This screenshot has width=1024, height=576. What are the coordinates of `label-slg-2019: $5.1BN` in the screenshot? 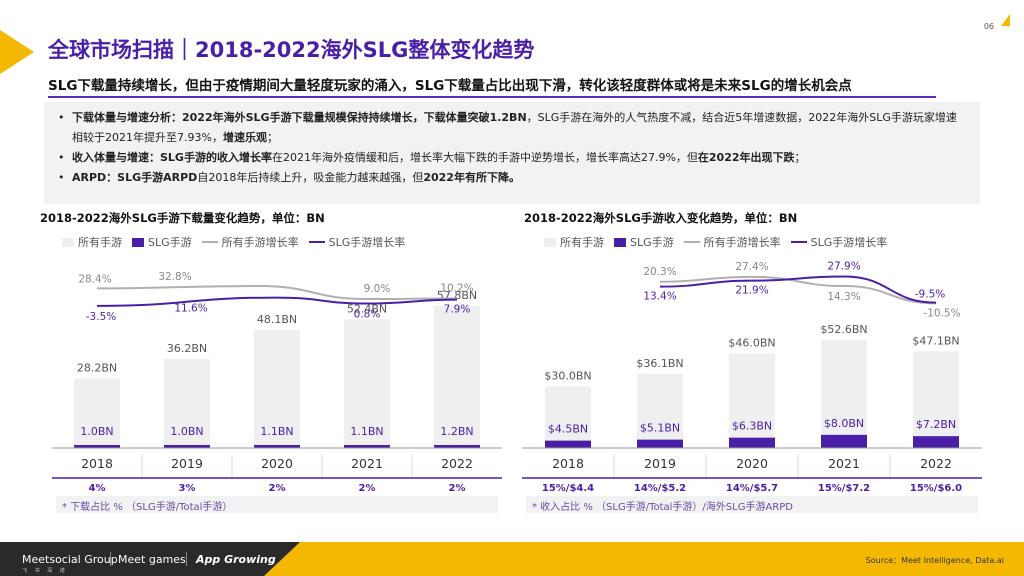 It's located at (660, 428).